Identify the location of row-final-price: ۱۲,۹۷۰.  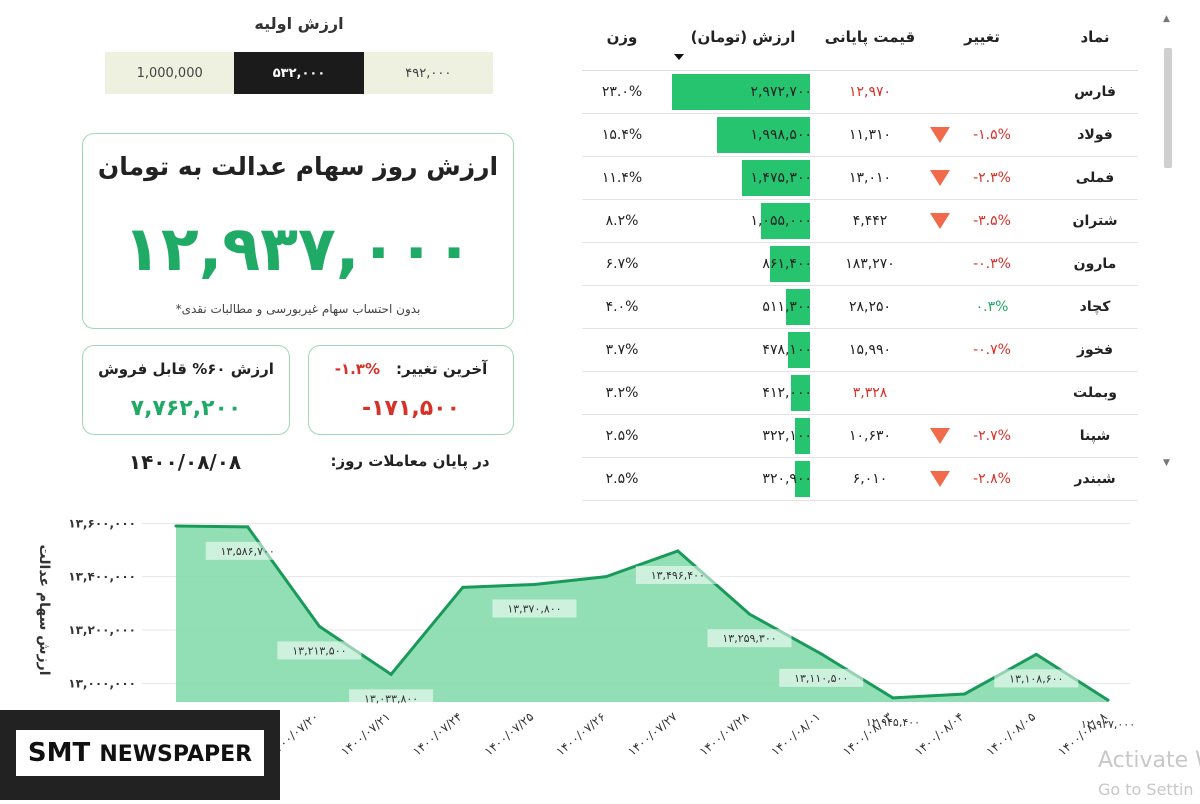
(870, 92).